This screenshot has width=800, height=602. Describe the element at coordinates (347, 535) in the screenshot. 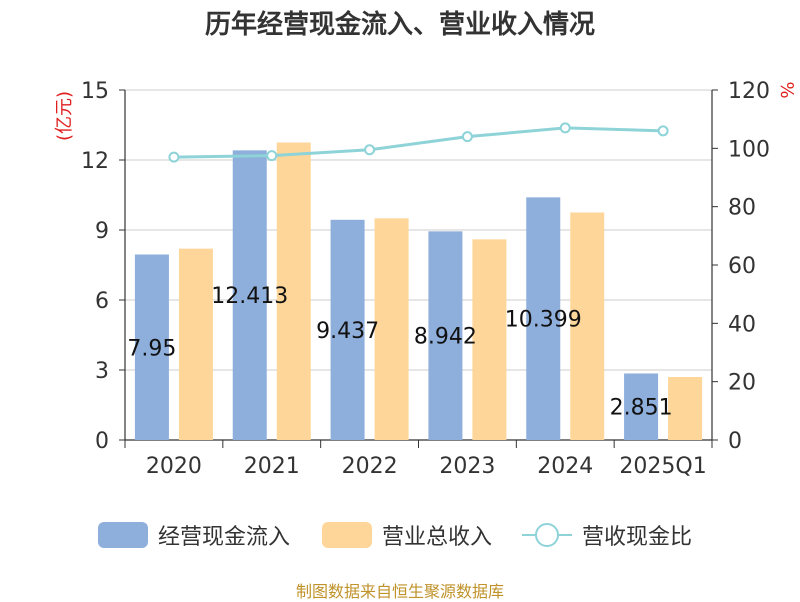

I see `legend-swatch-revenue` at that location.